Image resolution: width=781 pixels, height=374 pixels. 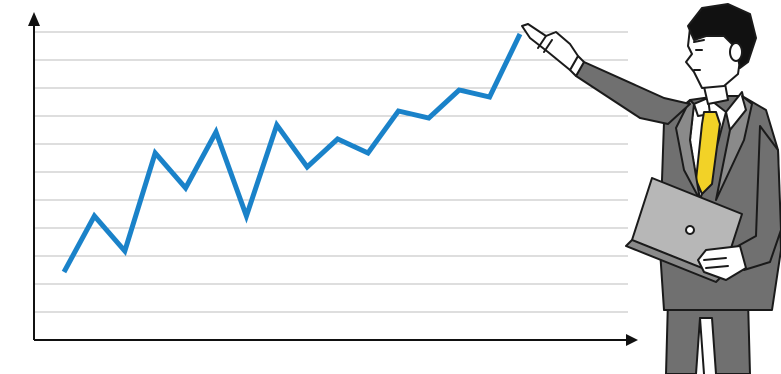 I want to click on y-axis-arrow-icon, so click(x=34, y=19).